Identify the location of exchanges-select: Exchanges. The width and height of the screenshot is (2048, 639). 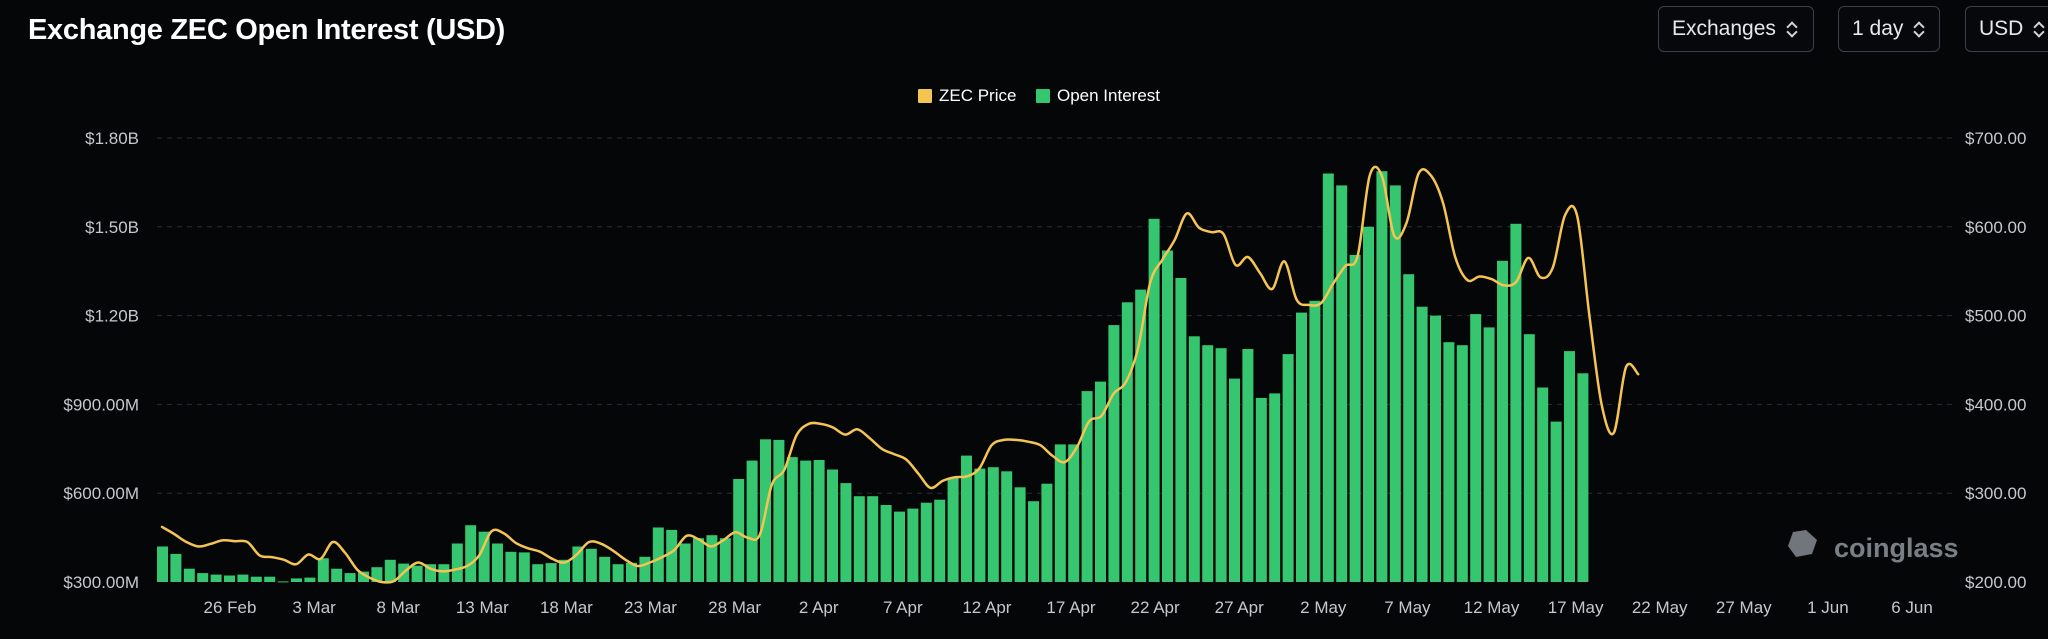
(1736, 29).